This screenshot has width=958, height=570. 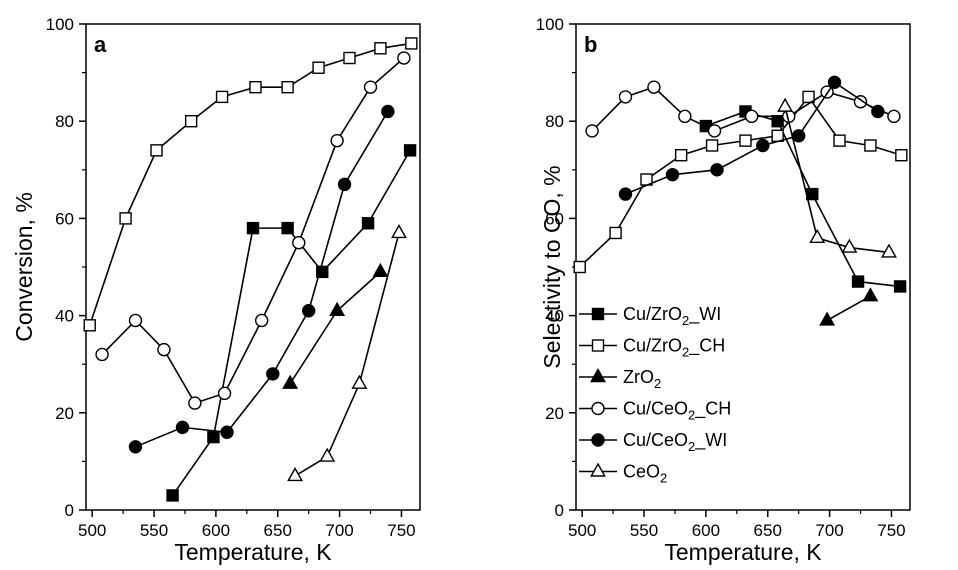 What do you see at coordinates (100, 44) in the screenshot?
I see `panel-letter: a` at bounding box center [100, 44].